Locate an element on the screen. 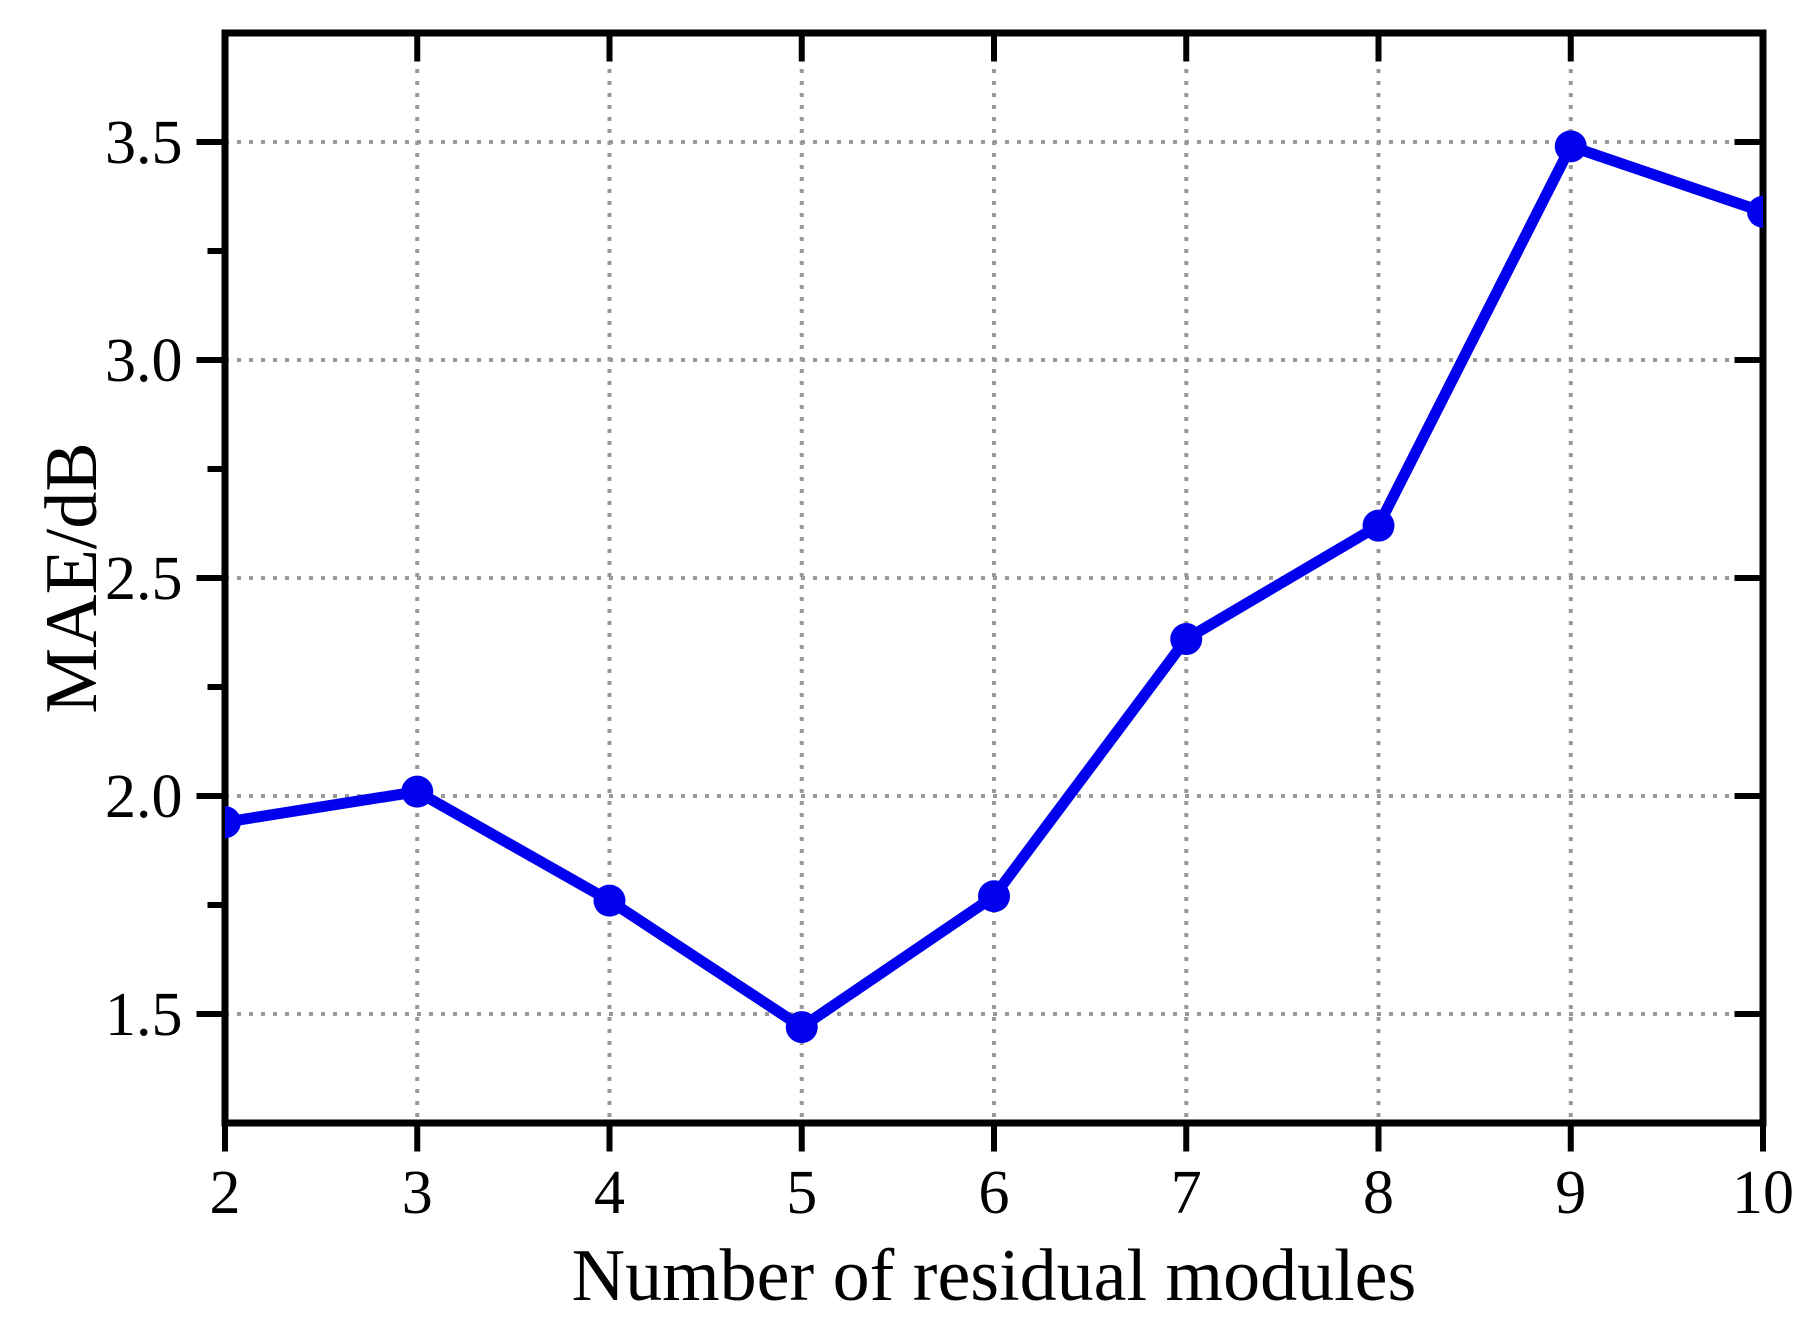 The image size is (1812, 1321). y-tick-label: 3.0 is located at coordinates (144, 361).